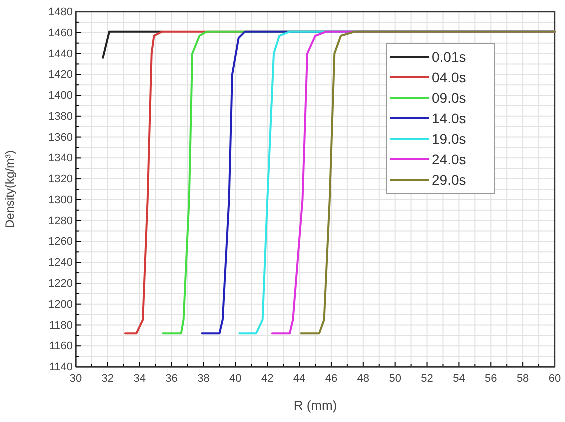  What do you see at coordinates (108, 379) in the screenshot?
I see `x-tick-label: 32` at bounding box center [108, 379].